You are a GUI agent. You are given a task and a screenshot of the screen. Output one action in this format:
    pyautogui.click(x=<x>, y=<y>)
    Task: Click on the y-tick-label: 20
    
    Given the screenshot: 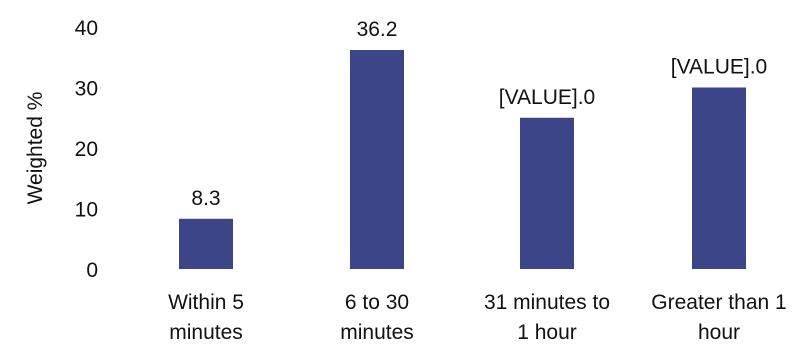 What is the action you would take?
    pyautogui.click(x=86, y=149)
    